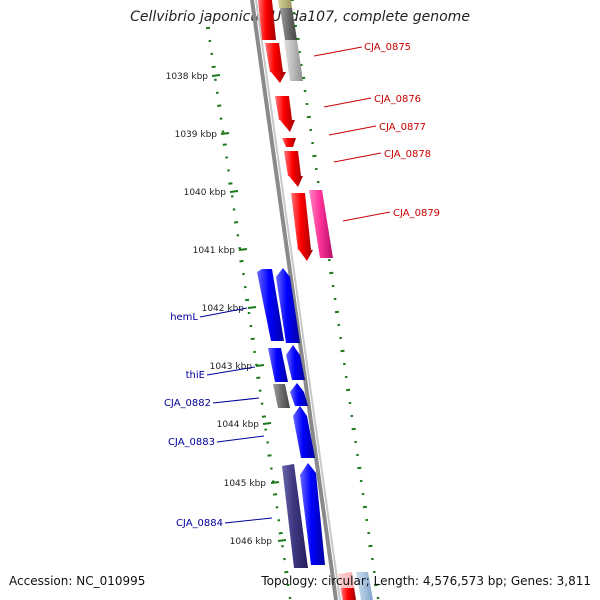 The height and width of the screenshot is (600, 600). Describe the element at coordinates (238, 425) in the screenshot. I see `tick-label: 1044 kbp` at that location.